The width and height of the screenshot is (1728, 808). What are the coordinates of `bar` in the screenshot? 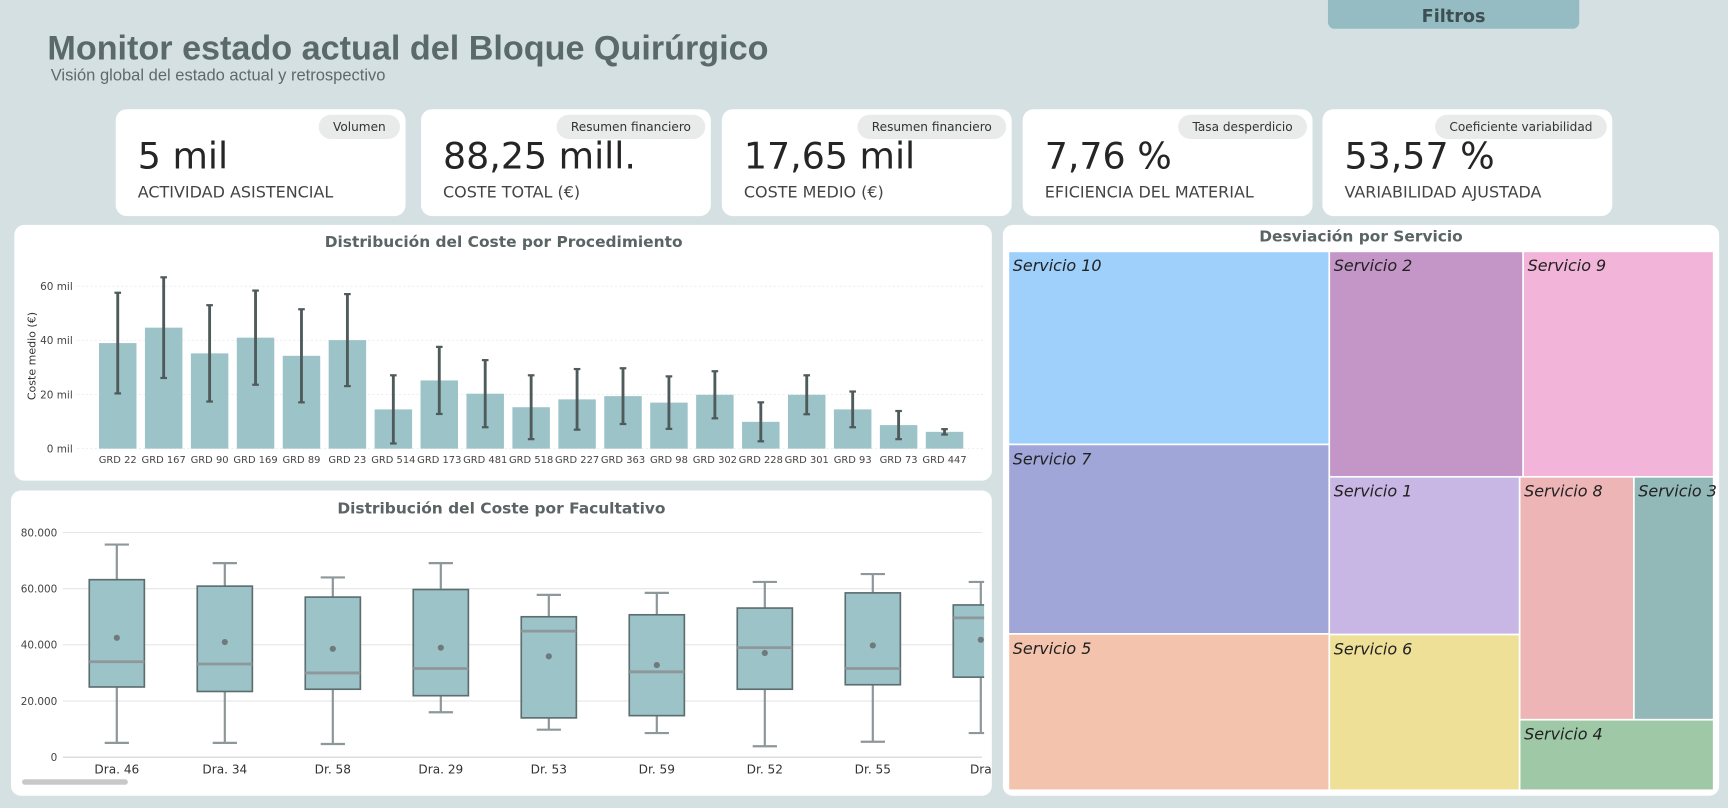 It's located at (944, 440).